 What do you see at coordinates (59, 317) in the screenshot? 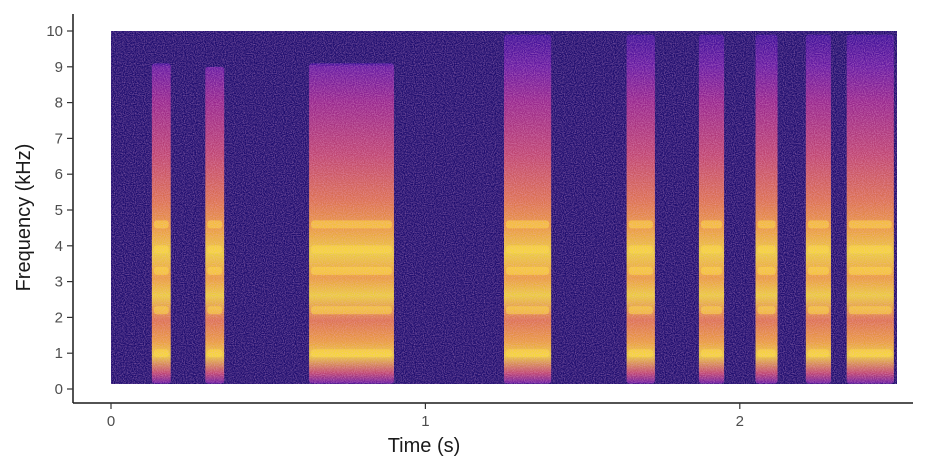
I see `y-tick-label: 2` at bounding box center [59, 317].